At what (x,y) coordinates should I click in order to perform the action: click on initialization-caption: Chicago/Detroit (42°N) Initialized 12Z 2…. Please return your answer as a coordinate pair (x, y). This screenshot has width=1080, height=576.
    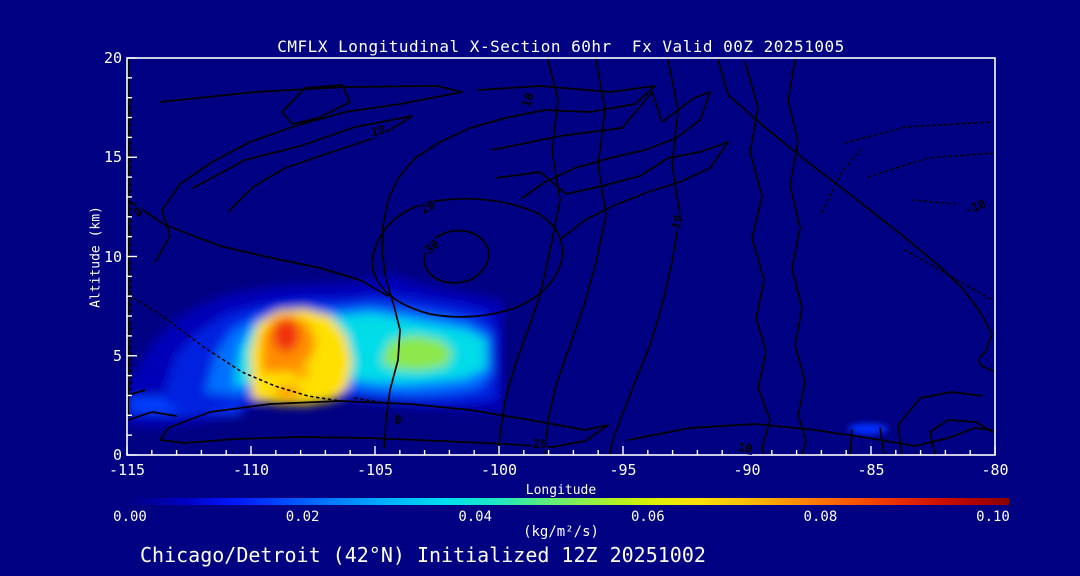
    Looking at the image, I should click on (423, 555).